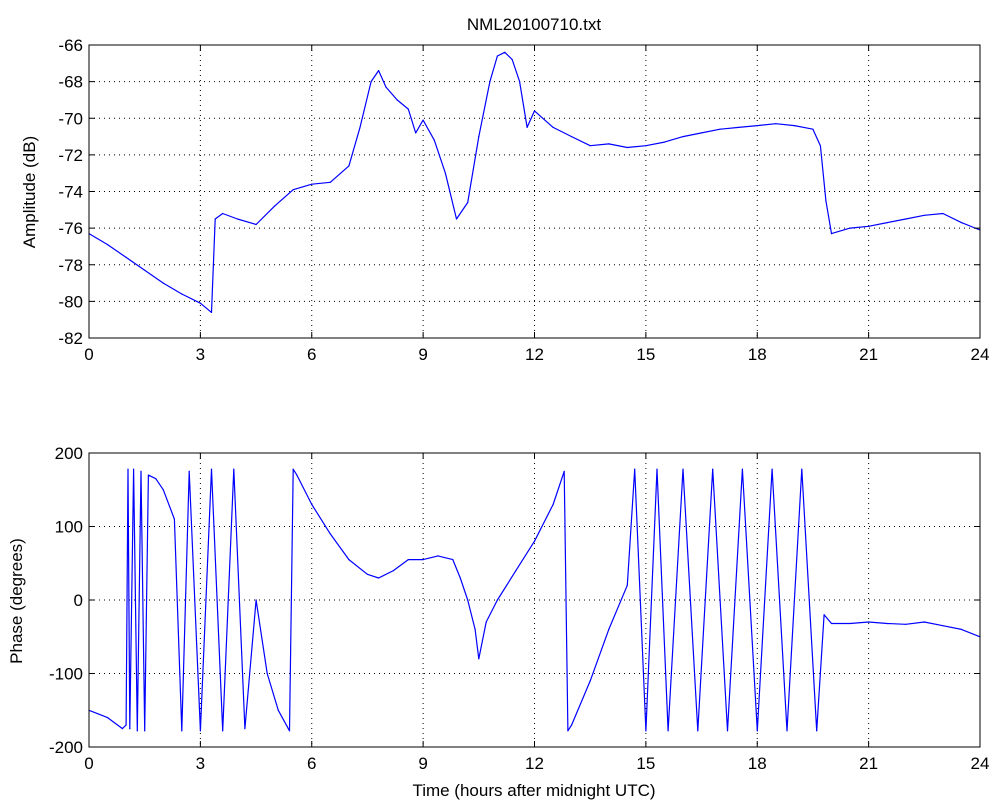 This screenshot has height=811, width=998. I want to click on phase-xtick-label: 21, so click(868, 763).